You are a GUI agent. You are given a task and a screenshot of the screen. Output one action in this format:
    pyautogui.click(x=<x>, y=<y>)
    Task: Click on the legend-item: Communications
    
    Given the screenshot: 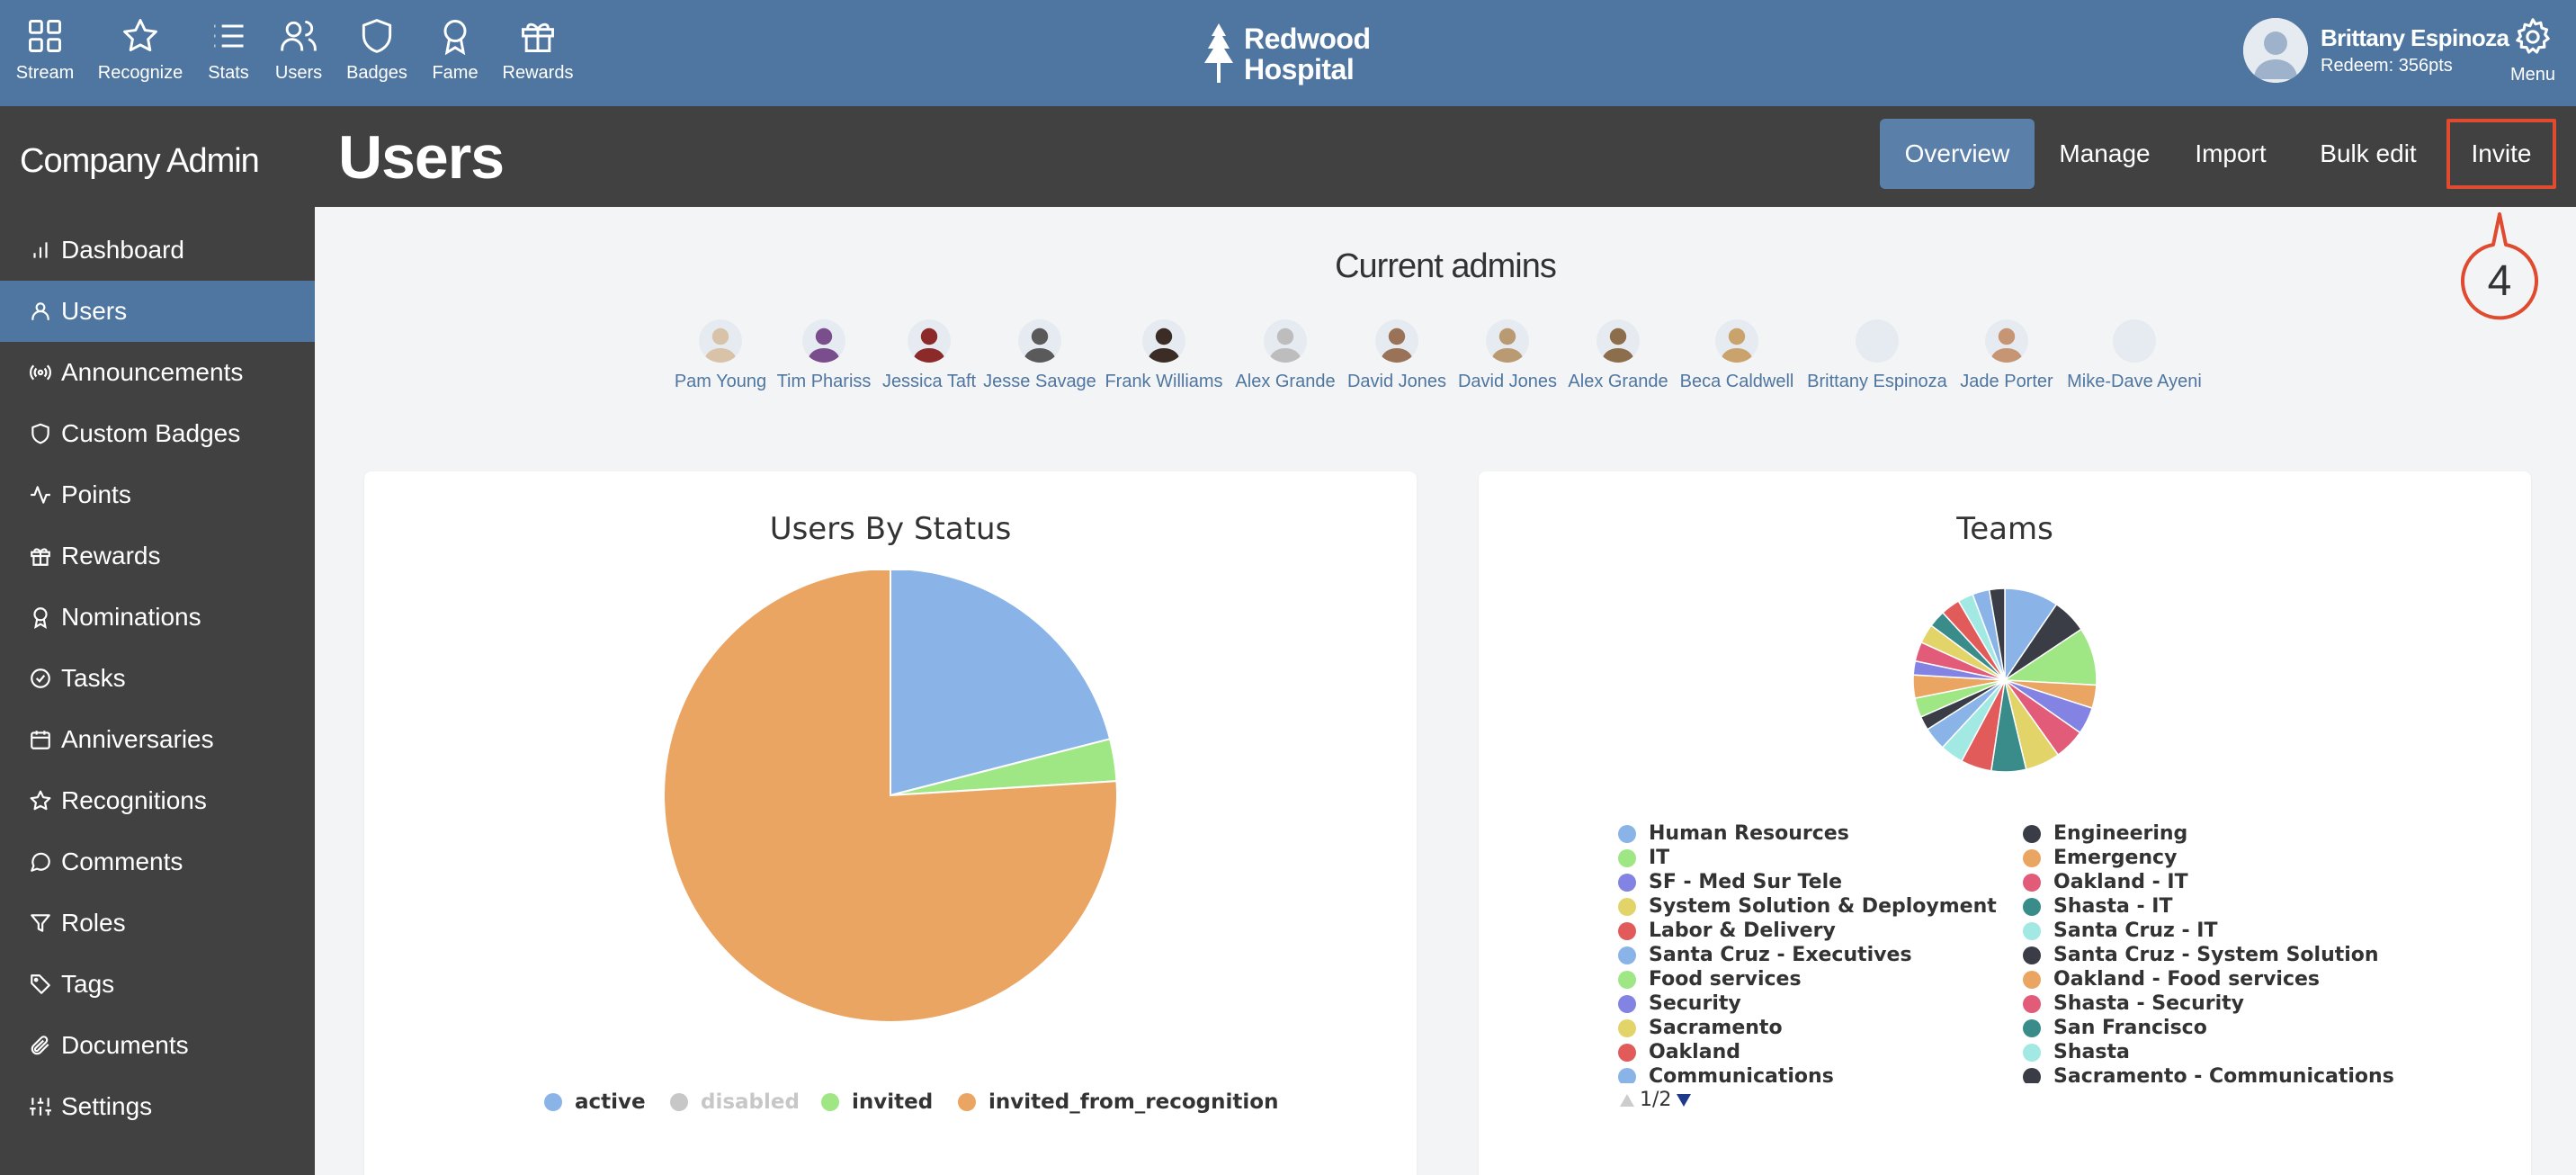 What is the action you would take?
    pyautogui.click(x=1726, y=1074)
    